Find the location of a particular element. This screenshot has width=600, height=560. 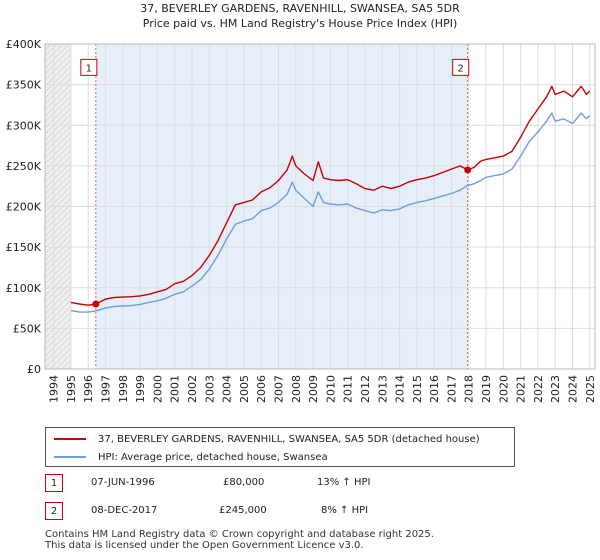

transaction-date: 08-DEC-2017 is located at coordinates (124, 510).